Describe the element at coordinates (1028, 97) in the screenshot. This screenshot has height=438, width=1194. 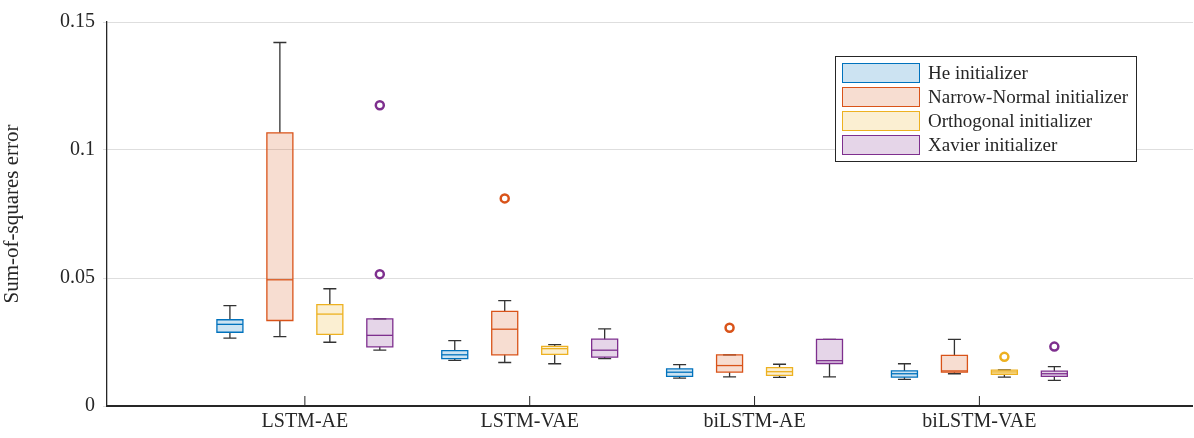
I see `legend-label: Narrow-Normal initializer` at that location.